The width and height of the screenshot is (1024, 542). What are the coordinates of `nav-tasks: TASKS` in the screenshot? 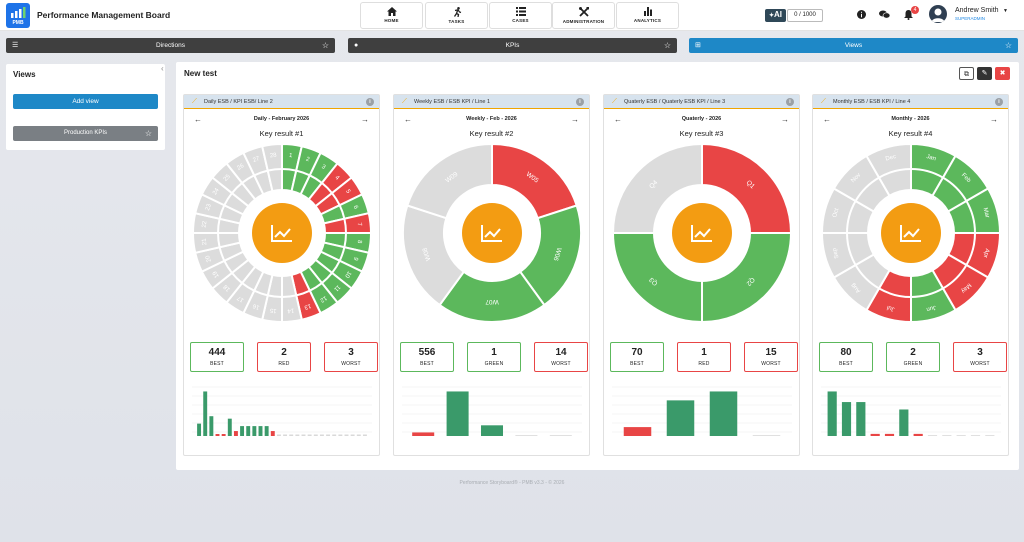 It's located at (456, 15).